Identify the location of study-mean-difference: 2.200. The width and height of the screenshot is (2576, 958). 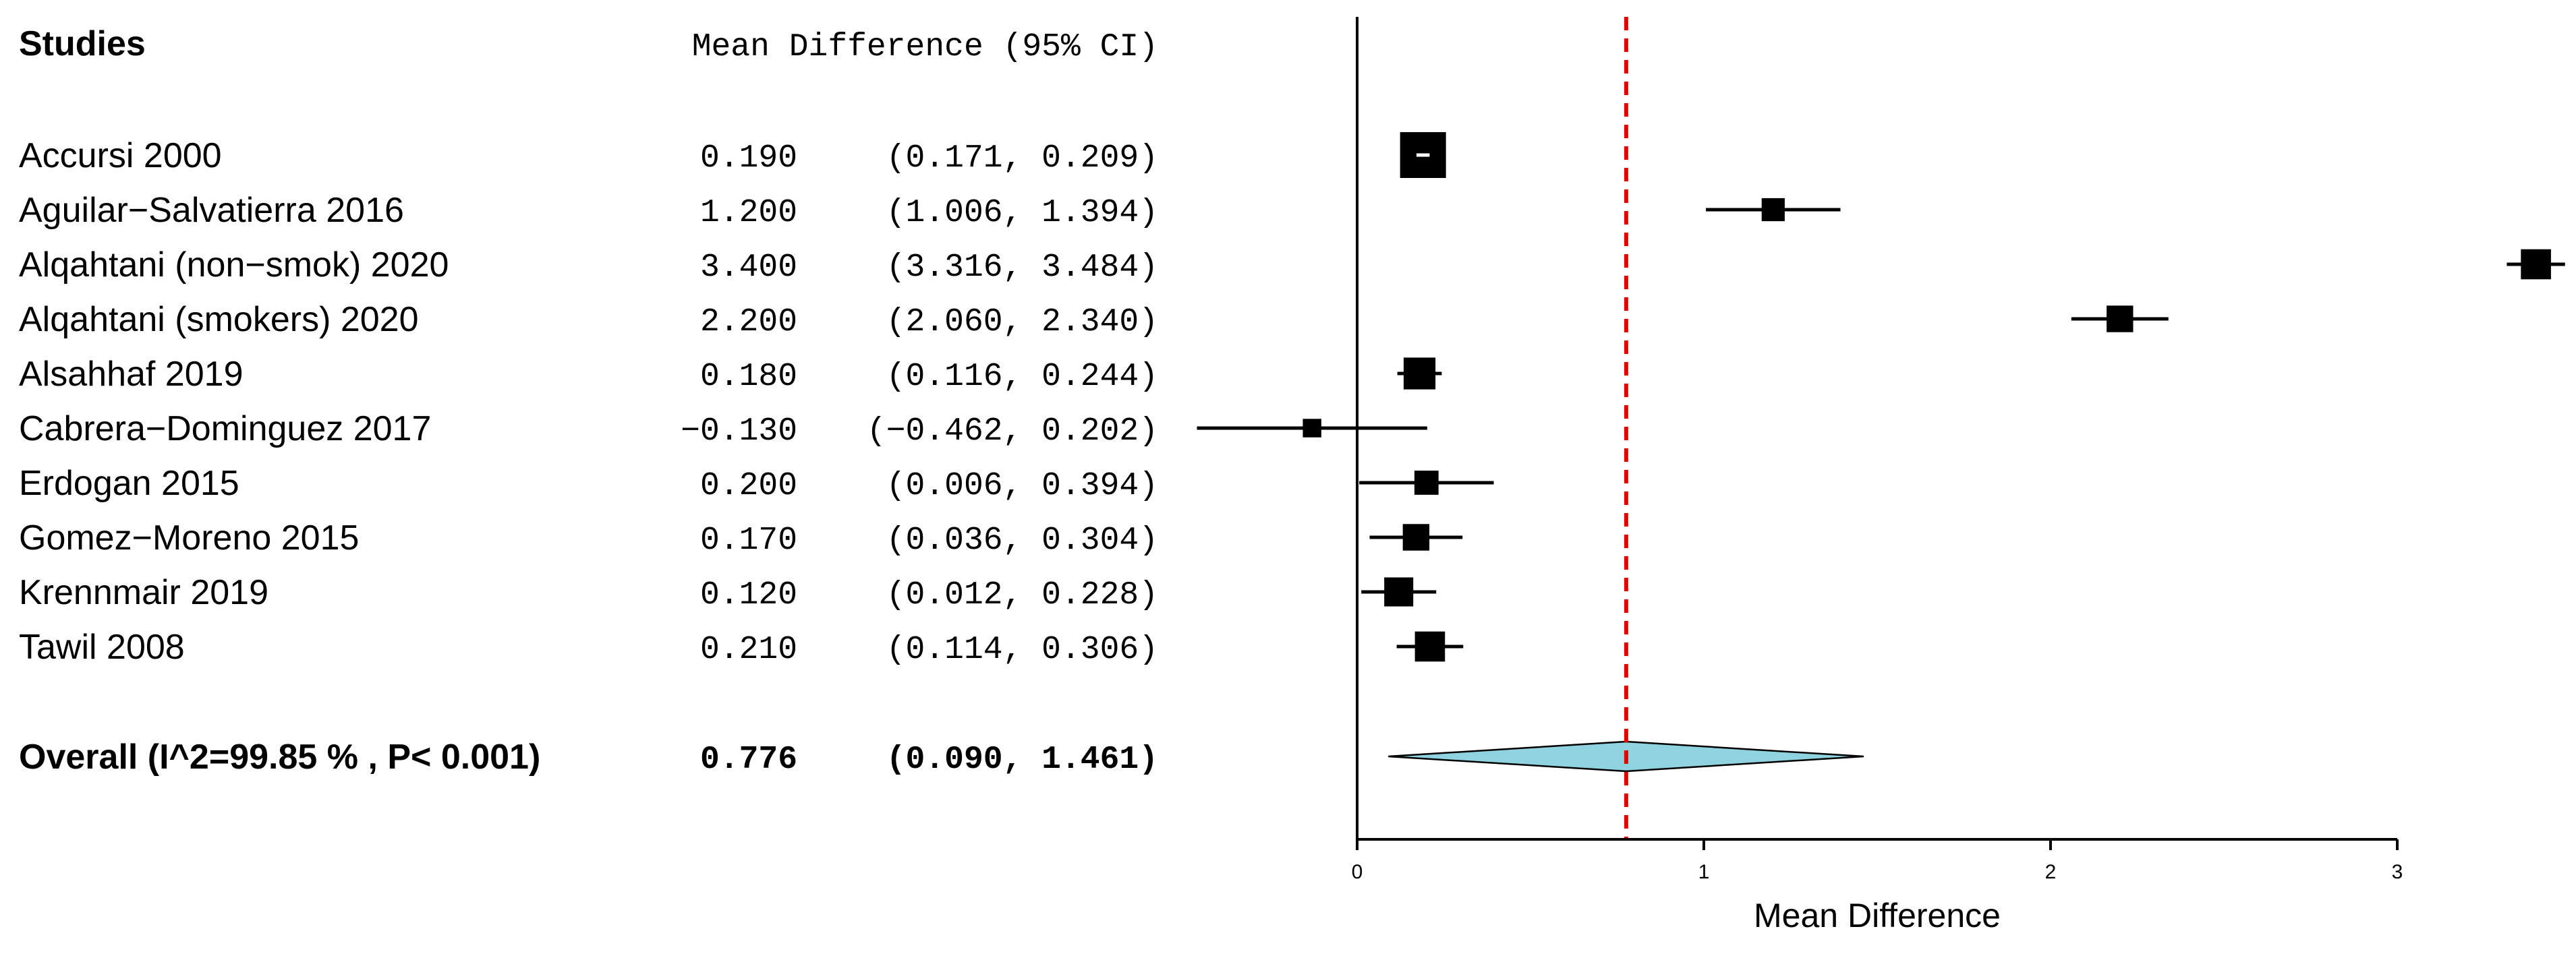
(748, 322).